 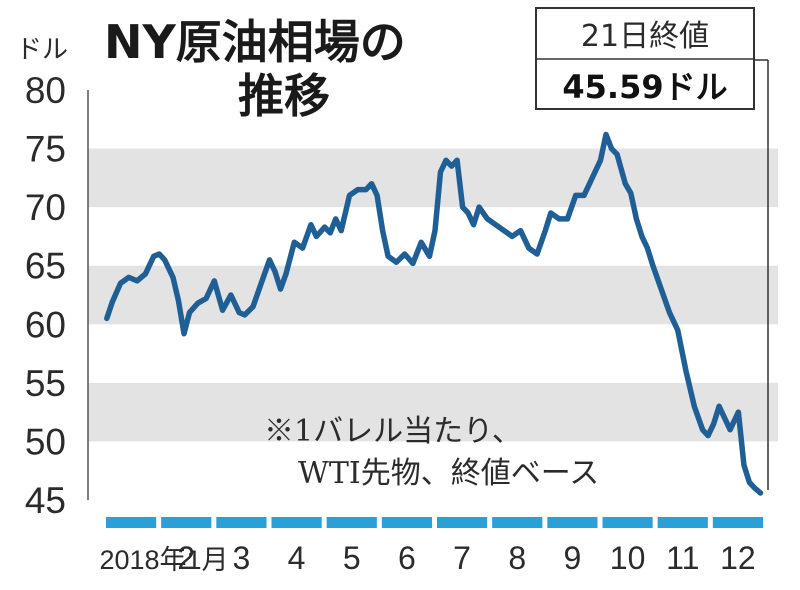 What do you see at coordinates (644, 87) in the screenshot?
I see `callout-value: 45.59ドル` at bounding box center [644, 87].